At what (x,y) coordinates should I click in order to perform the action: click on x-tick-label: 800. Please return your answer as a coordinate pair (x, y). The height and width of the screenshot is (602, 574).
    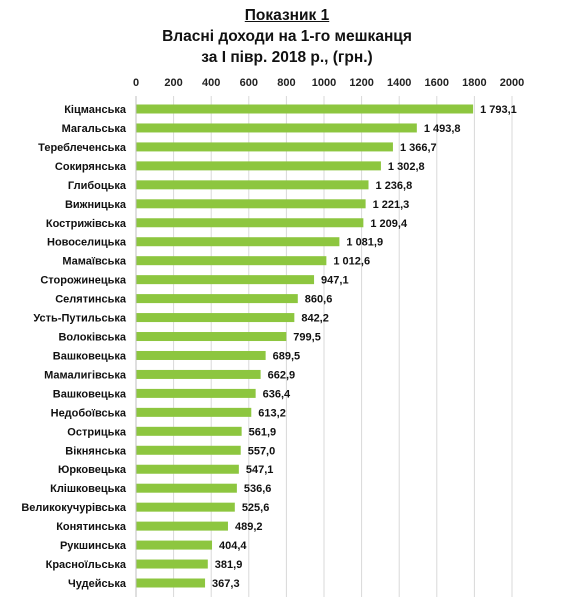
    Looking at the image, I should click on (286, 83).